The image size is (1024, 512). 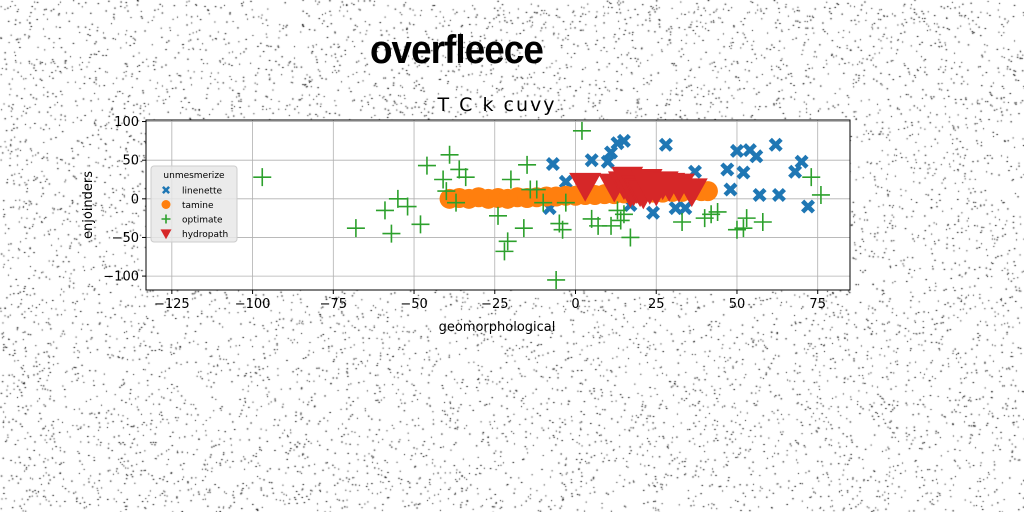 I want to click on y-tick-label: −100, so click(x=121, y=277).